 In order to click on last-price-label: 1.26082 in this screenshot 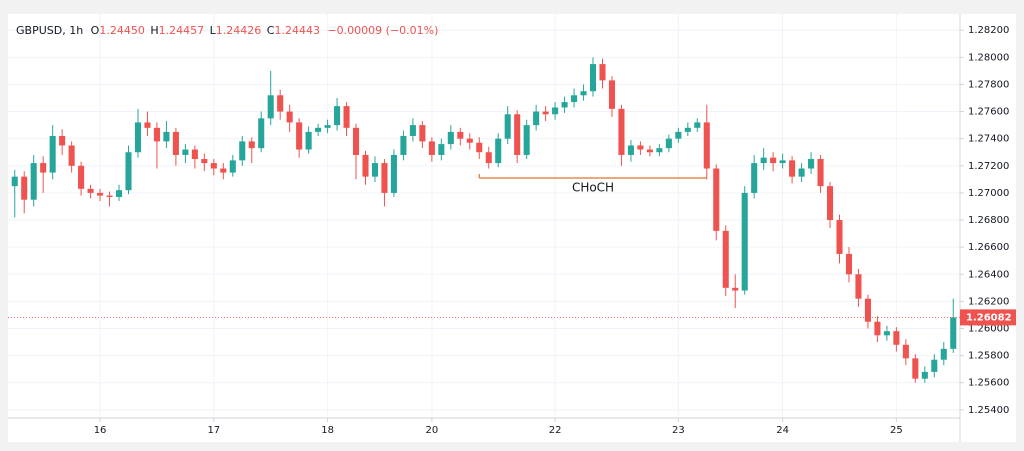, I will do `click(989, 317)`.